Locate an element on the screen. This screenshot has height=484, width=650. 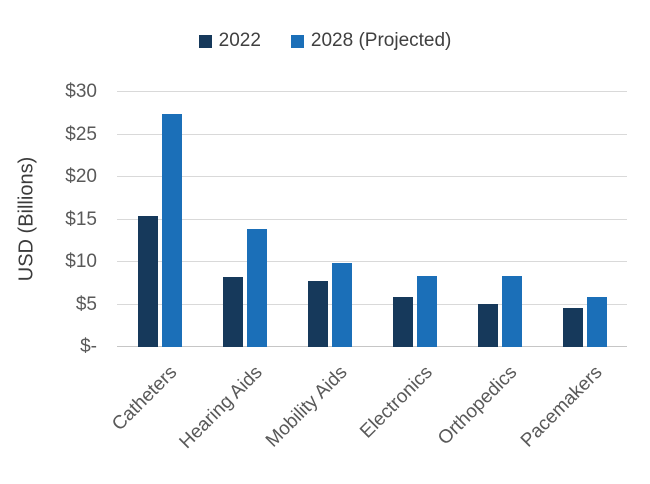
y-tick-label: $10 is located at coordinates (81, 261).